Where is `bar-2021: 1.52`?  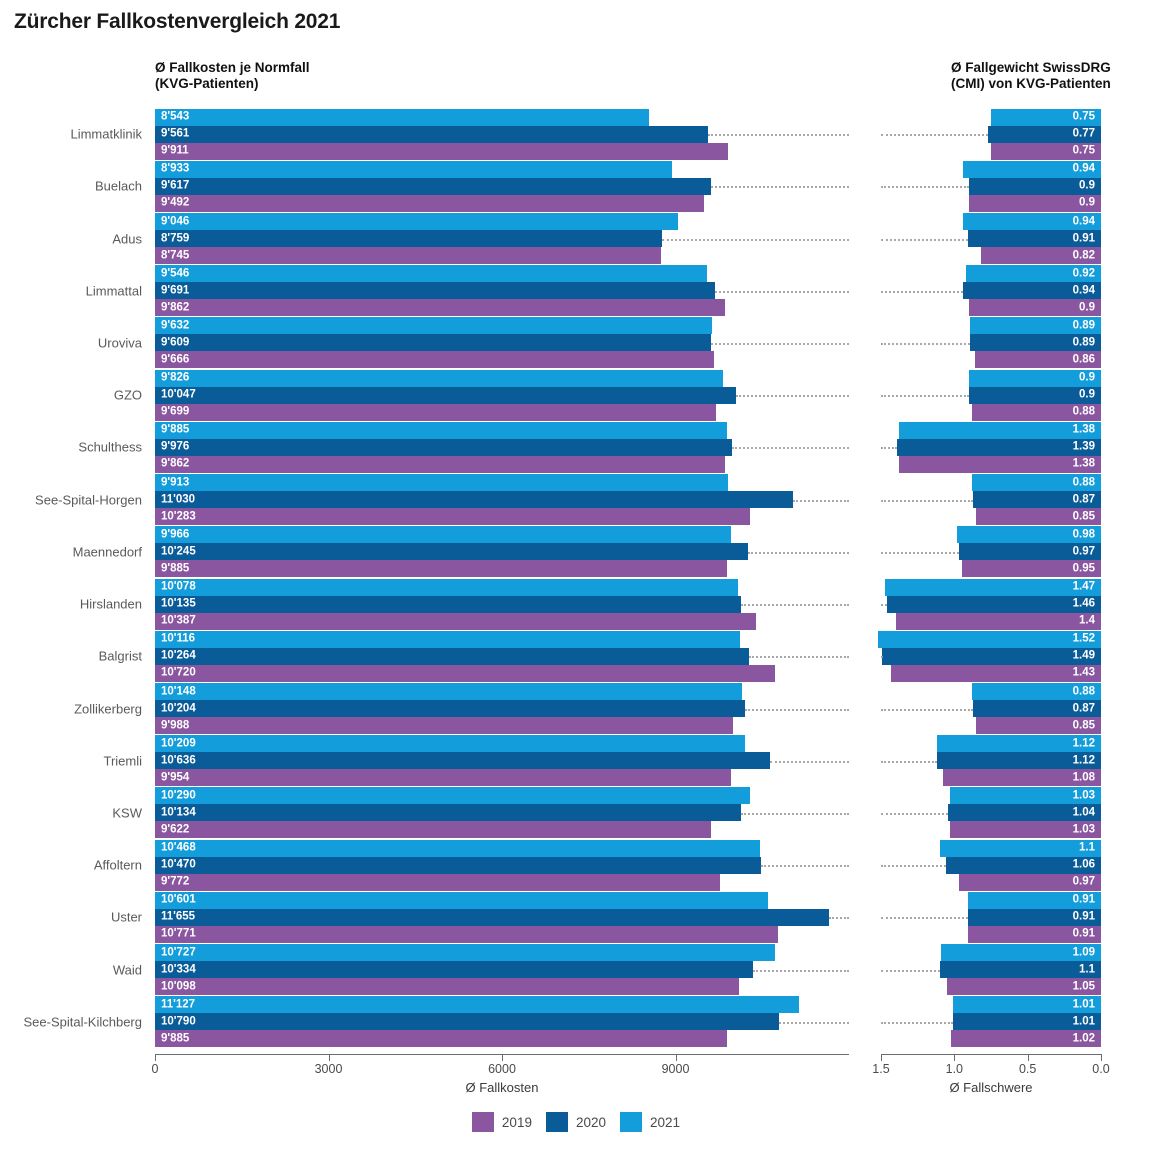
bar-2021: 1.52 is located at coordinates (989, 639).